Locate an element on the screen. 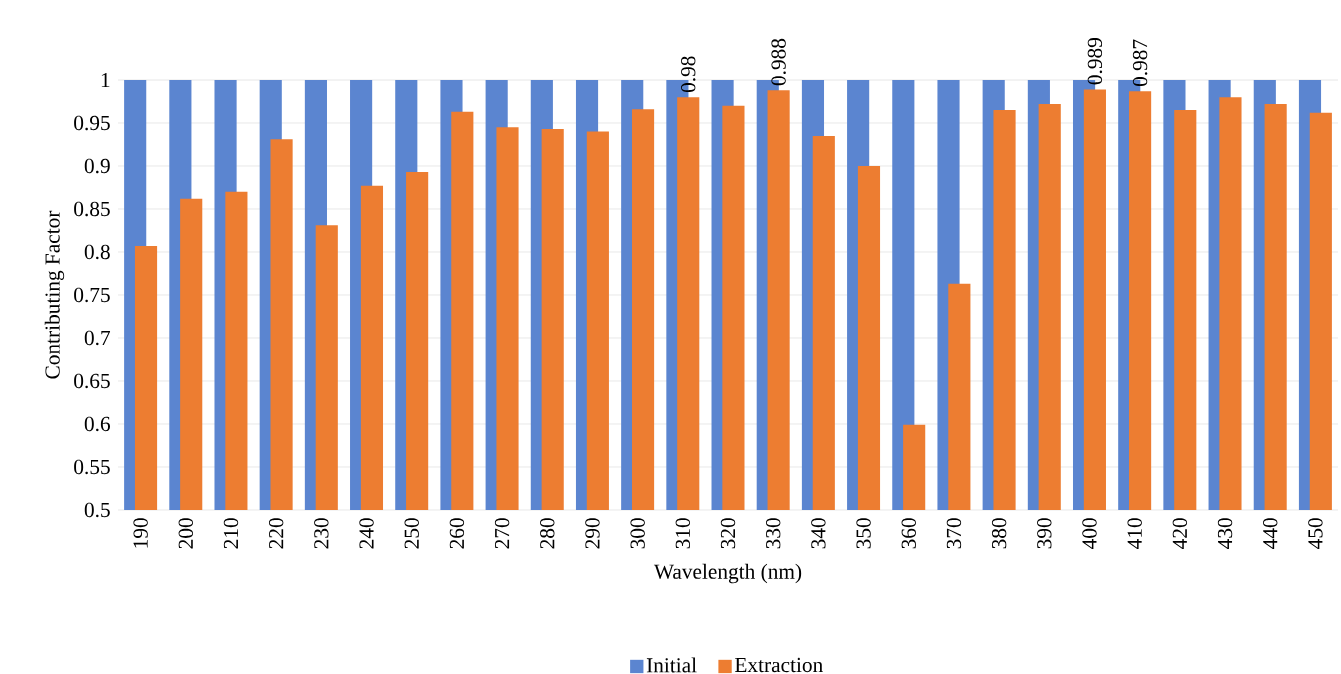  x-tick-label: 230 is located at coordinates (321, 533).